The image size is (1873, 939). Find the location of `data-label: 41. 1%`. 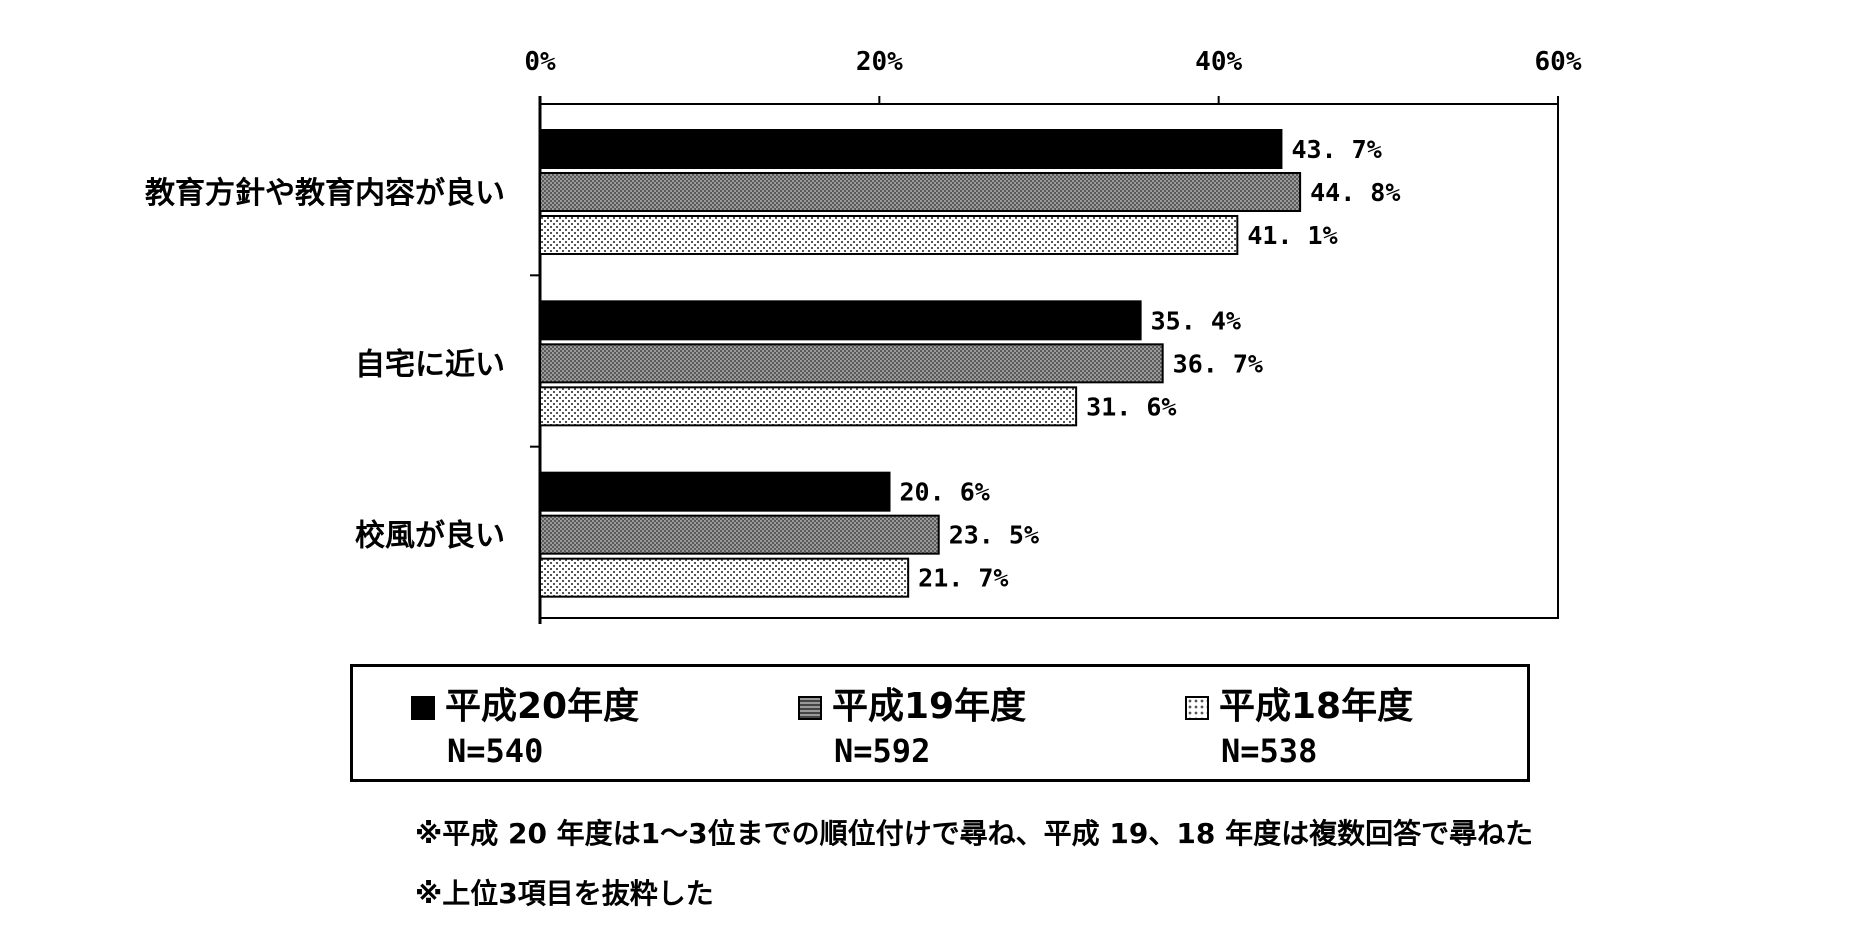

data-label: 41. 1% is located at coordinates (1292, 235).